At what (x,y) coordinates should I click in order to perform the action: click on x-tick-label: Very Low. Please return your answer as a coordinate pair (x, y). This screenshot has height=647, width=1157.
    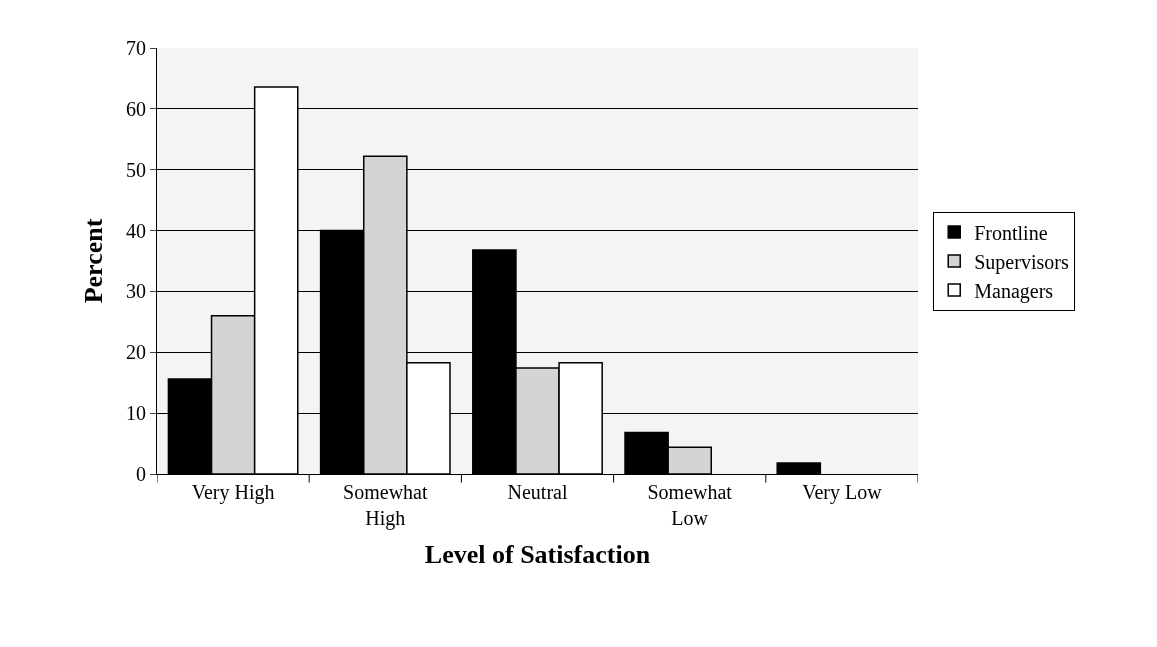
    Looking at the image, I should click on (842, 492).